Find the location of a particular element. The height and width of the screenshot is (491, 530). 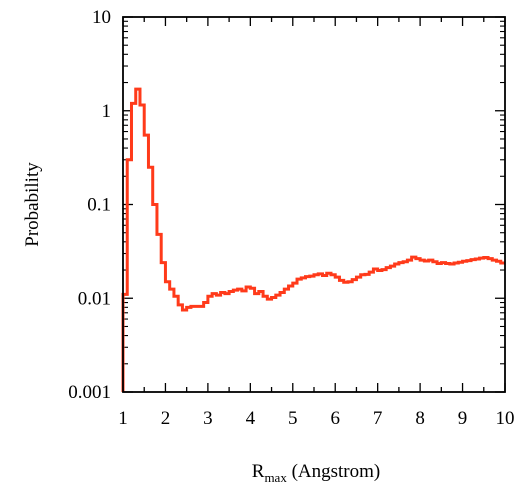

x-tick-label: 6 is located at coordinates (335, 418).